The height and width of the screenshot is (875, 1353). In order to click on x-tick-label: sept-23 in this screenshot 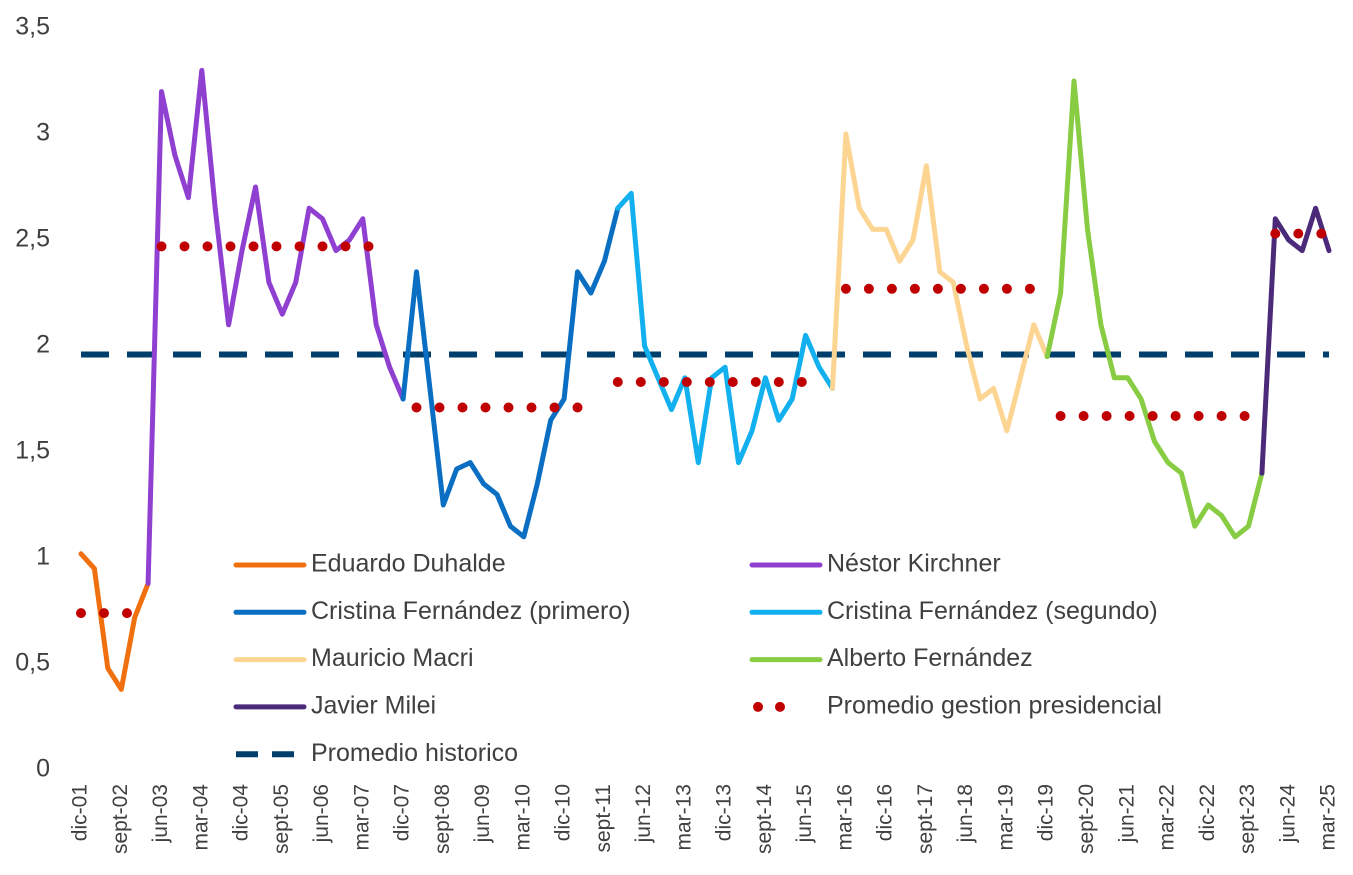, I will do `click(1247, 819)`.